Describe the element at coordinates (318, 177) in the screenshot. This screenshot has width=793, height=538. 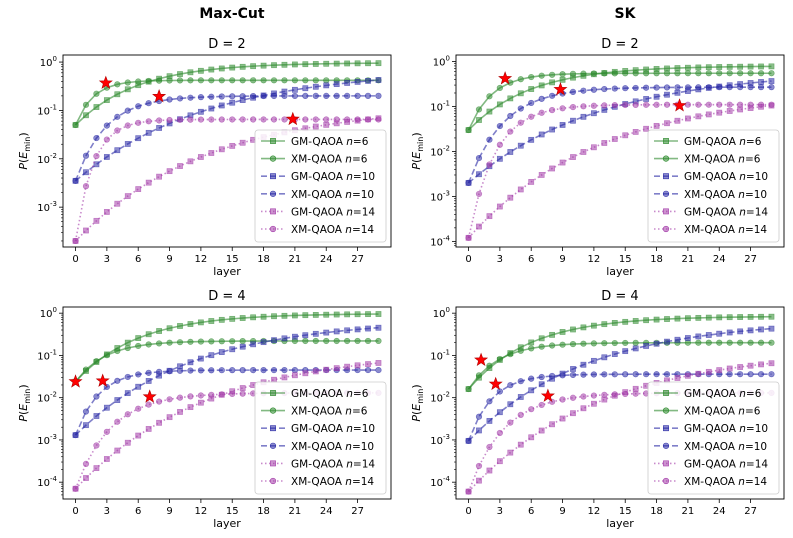
I see `legend-entry: GM-QAOA n=10` at that location.